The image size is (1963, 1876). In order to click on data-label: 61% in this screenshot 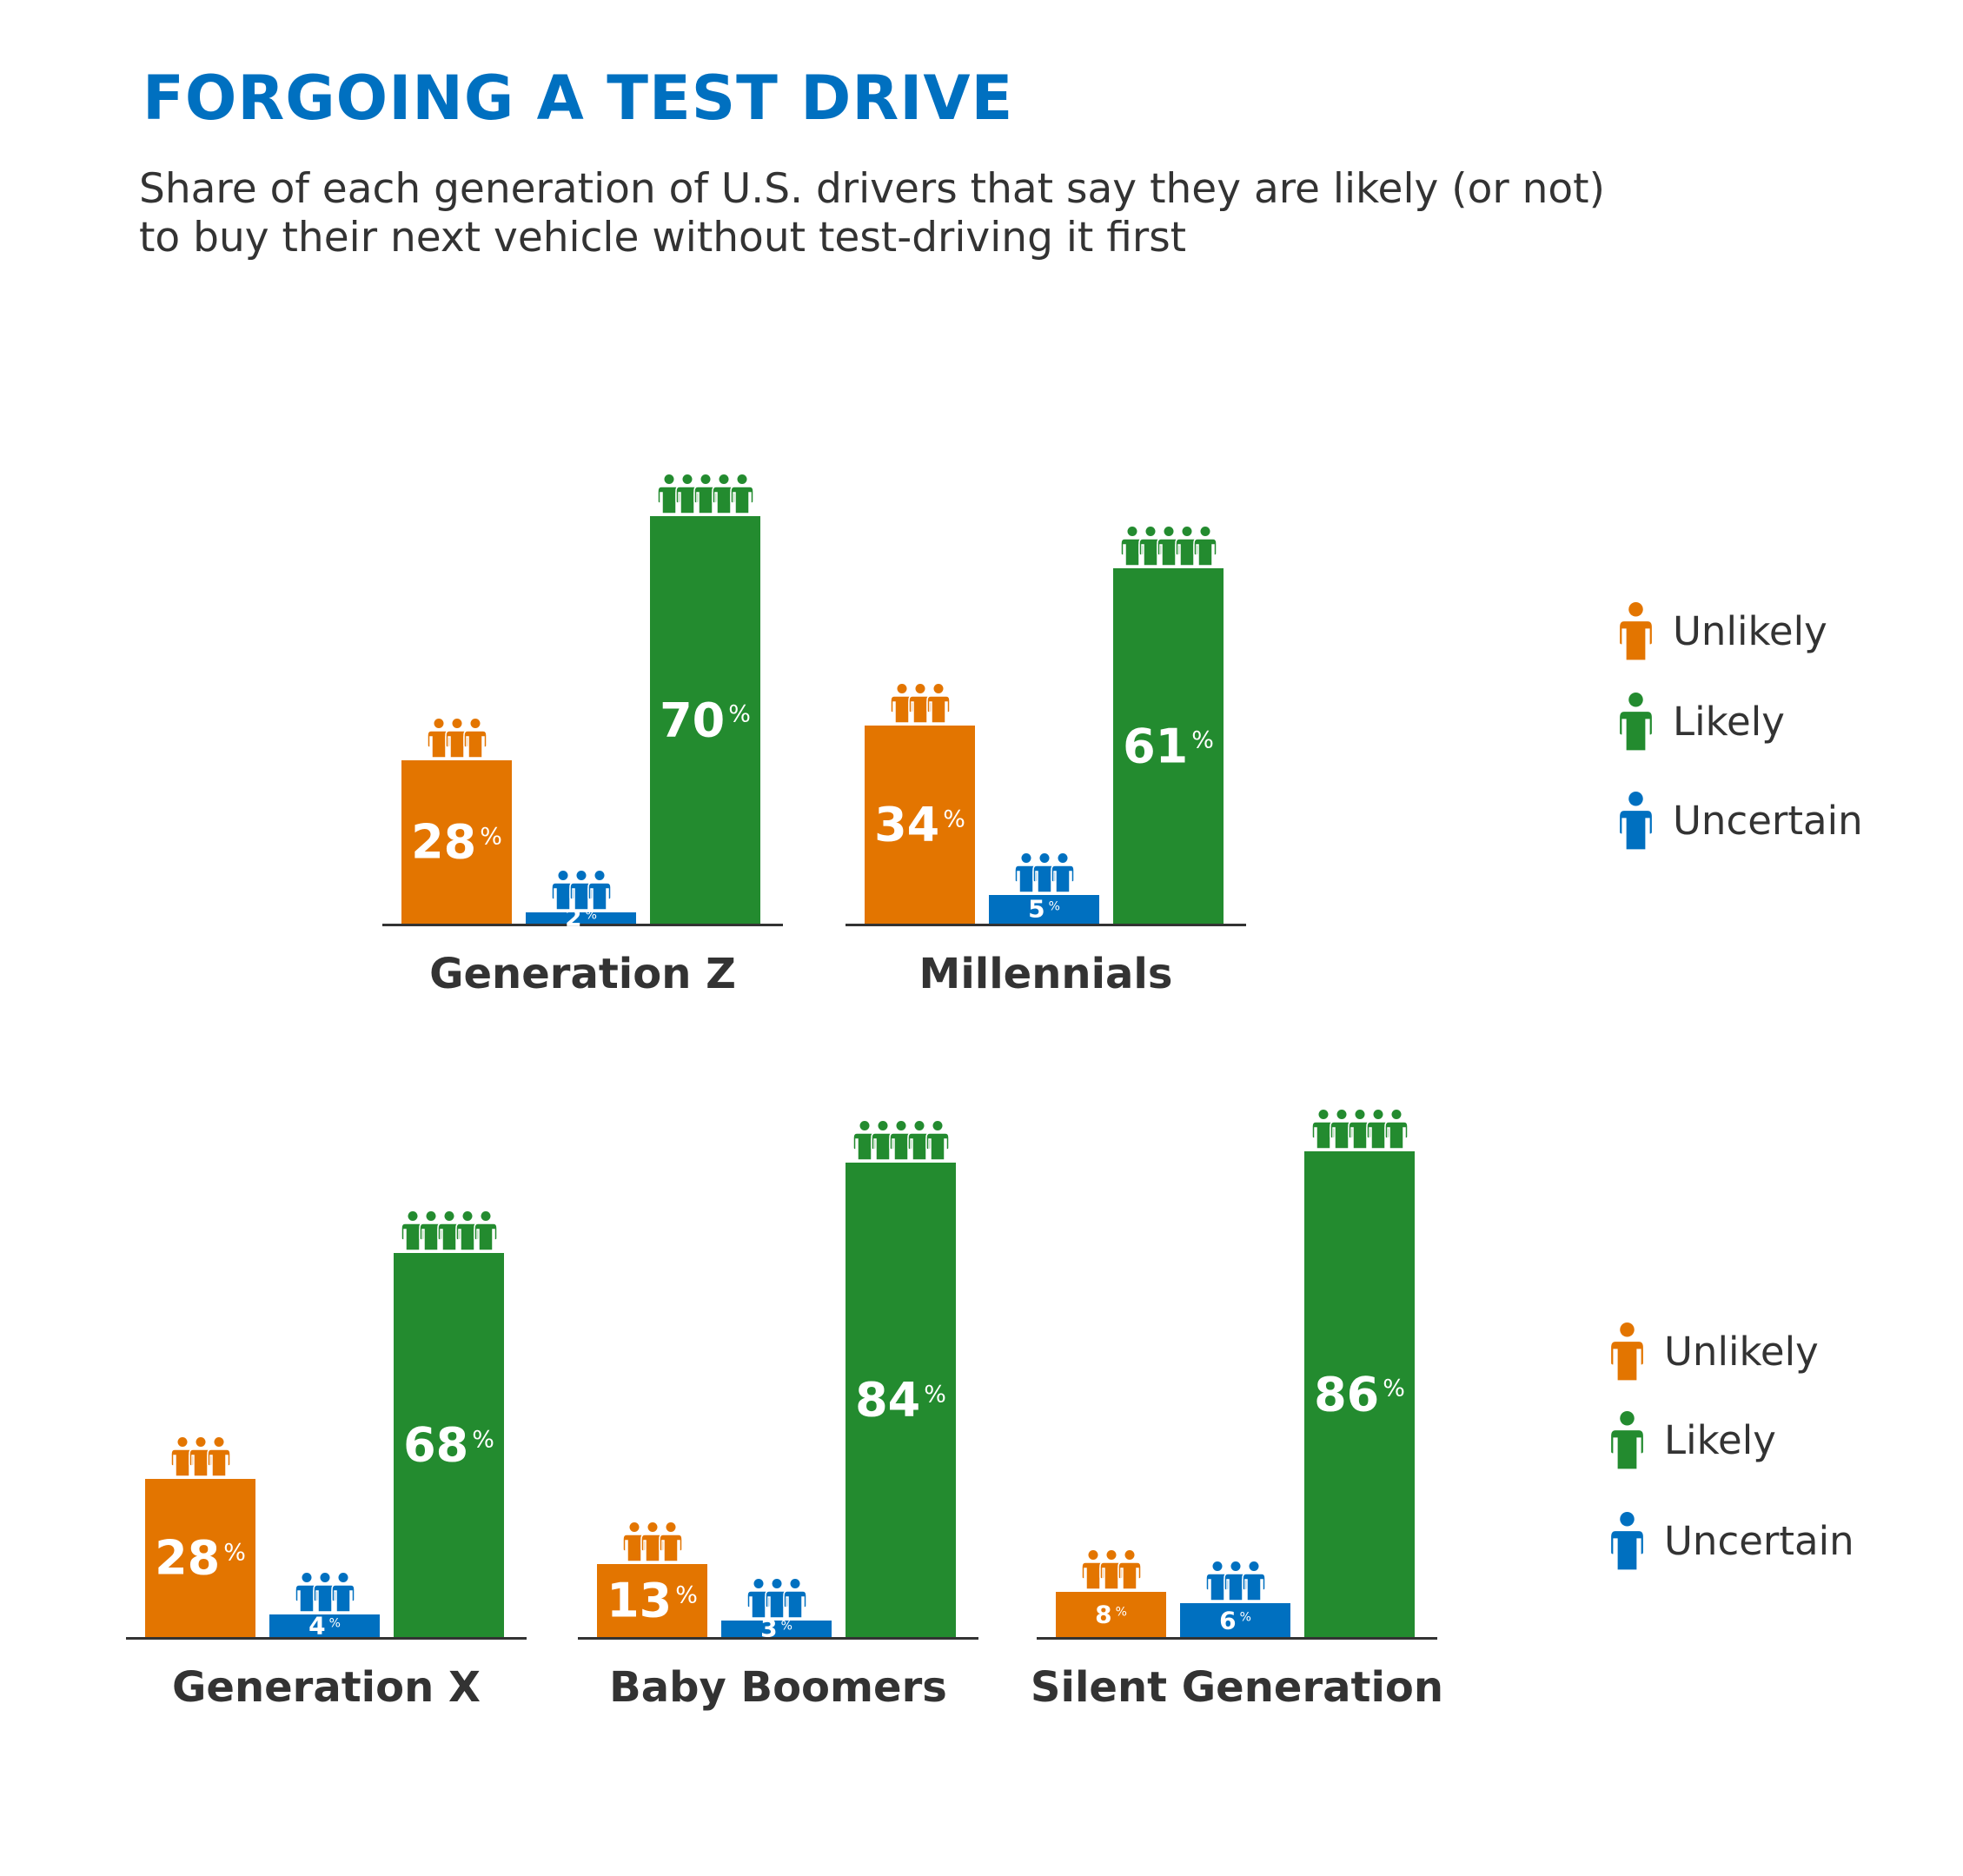, I will do `click(1169, 747)`.